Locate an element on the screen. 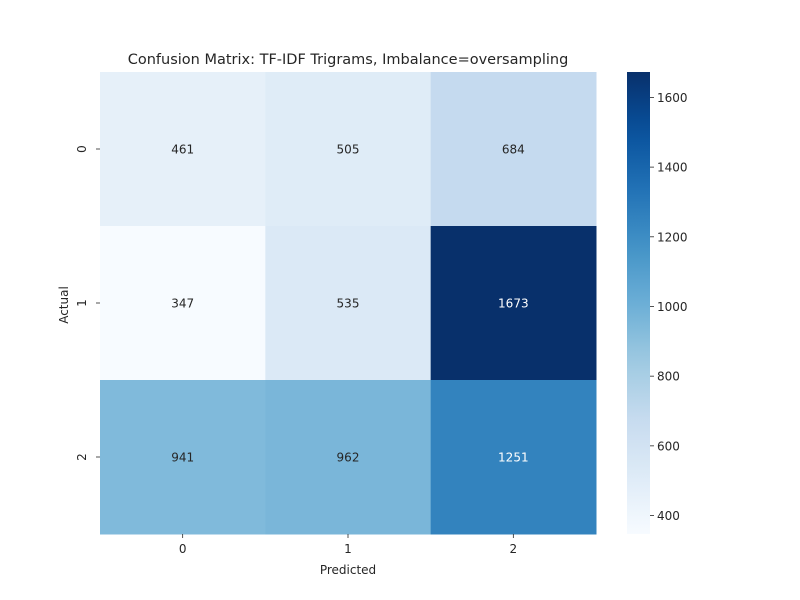 This screenshot has height=600, width=800. x-axis-ticks: 0 1 2 is located at coordinates (348, 545).